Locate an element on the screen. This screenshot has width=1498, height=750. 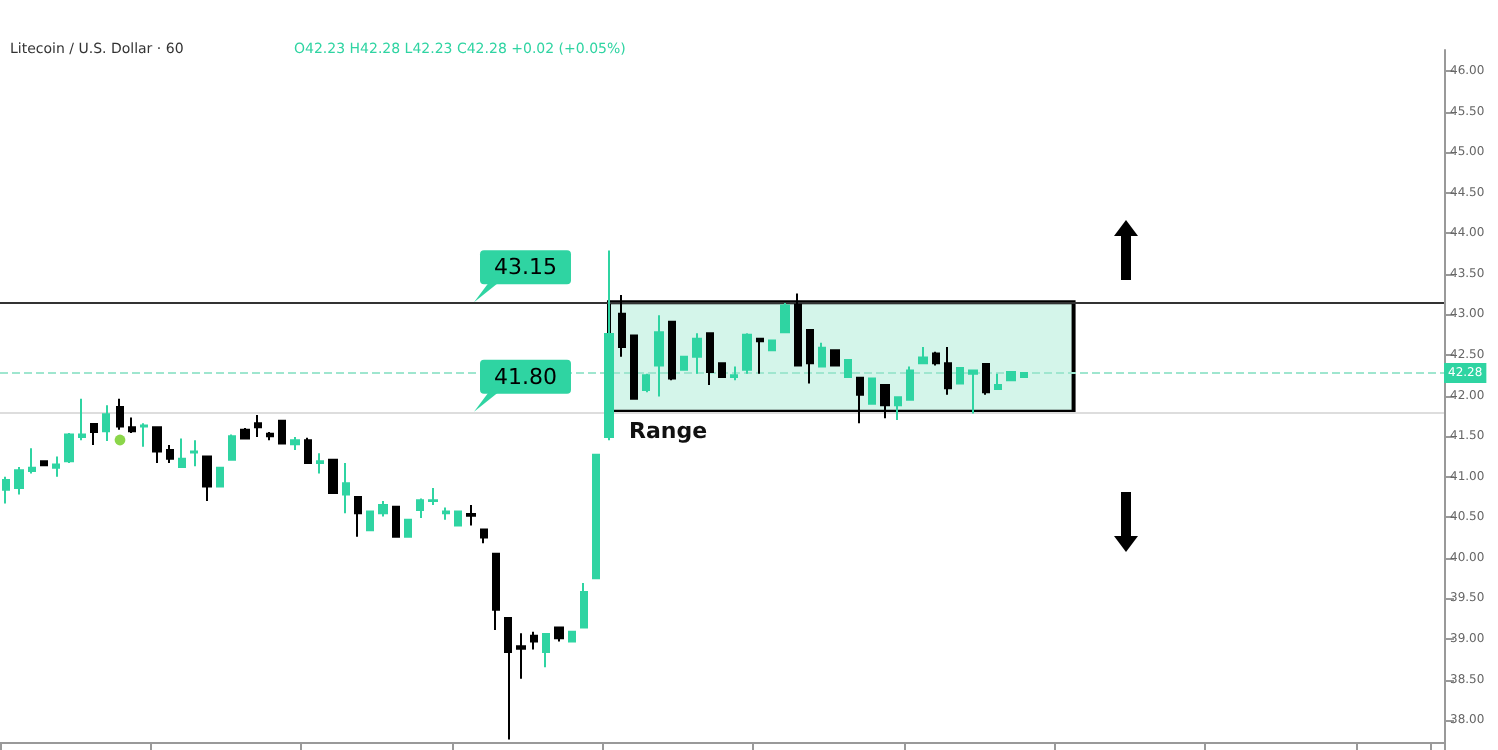
ref-line-label: 41.80 is located at coordinates (525, 376).